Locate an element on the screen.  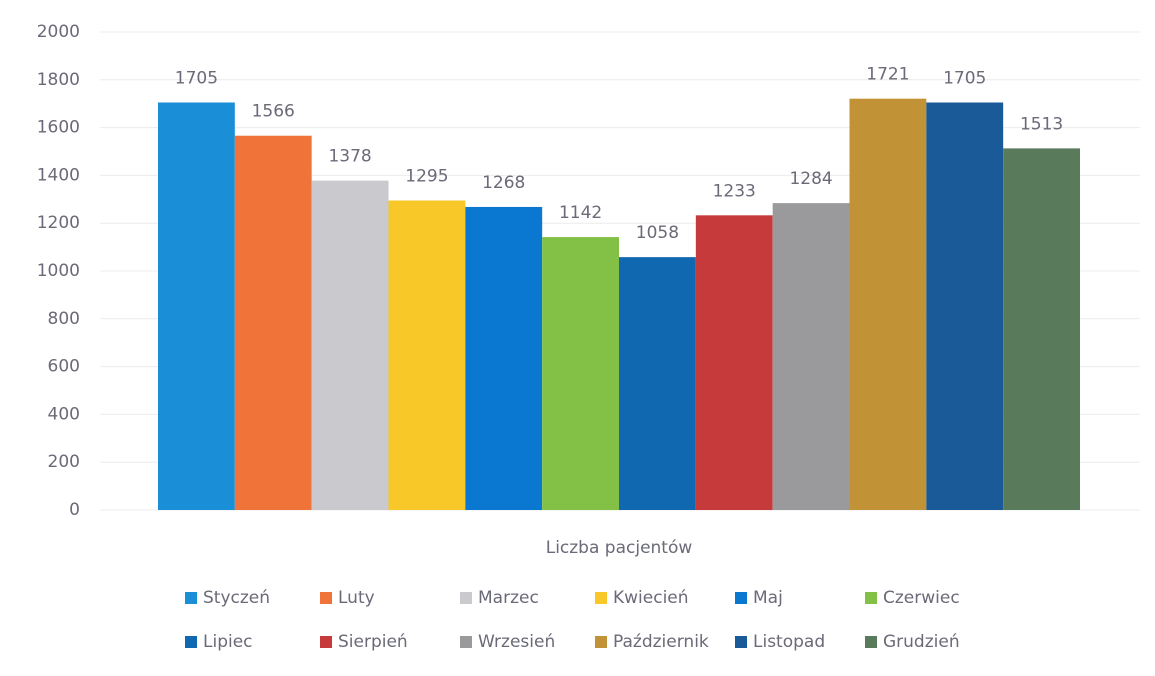
legend-label: Październik is located at coordinates (661, 642).